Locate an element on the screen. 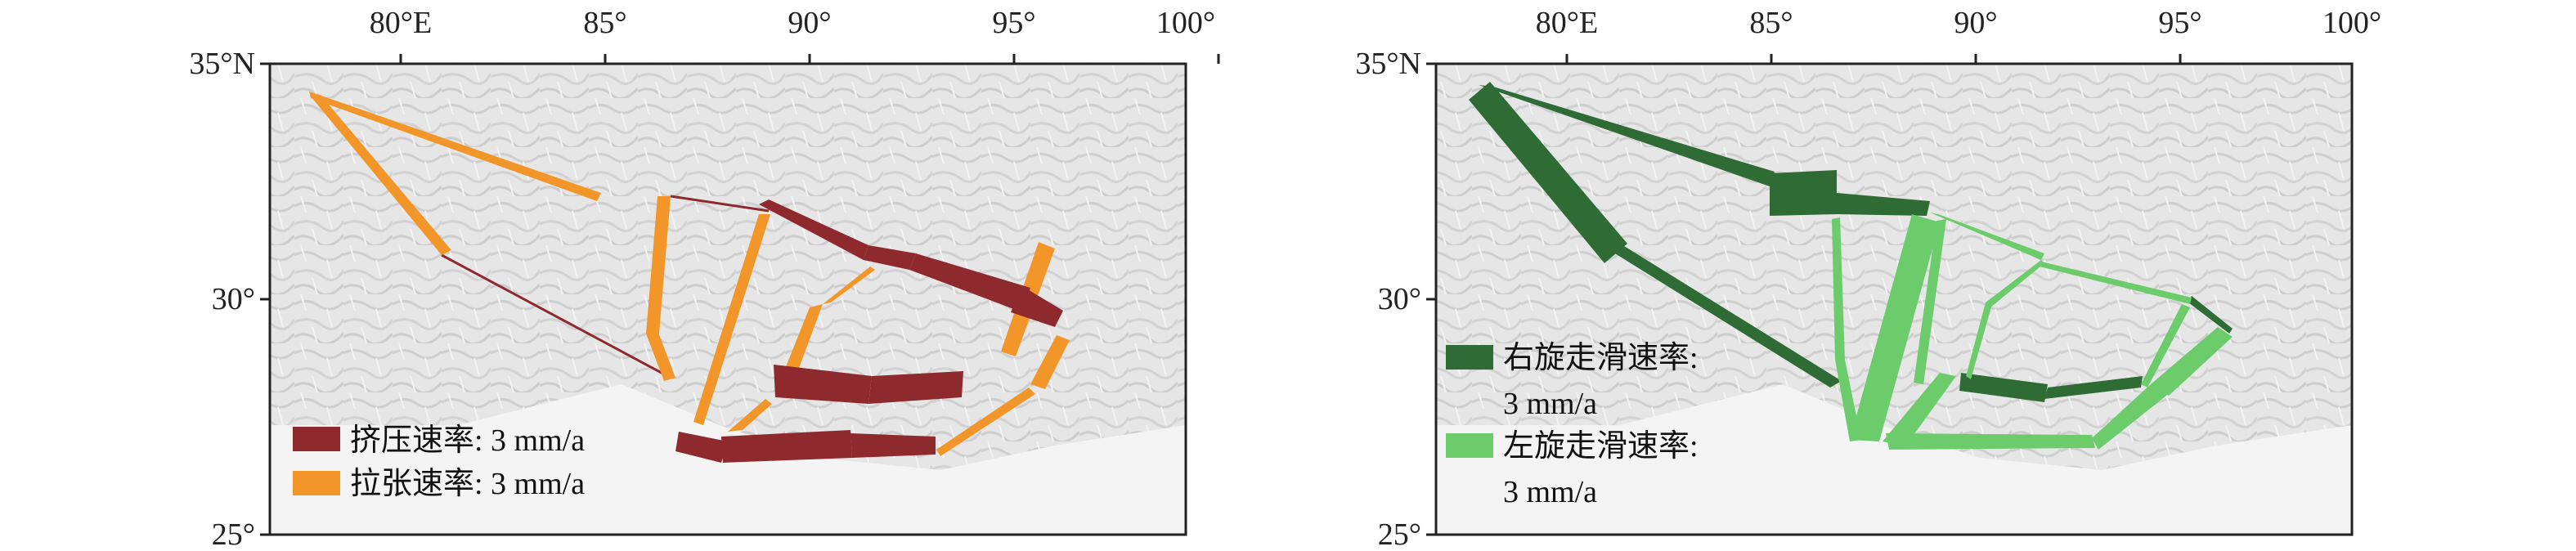 The height and width of the screenshot is (551, 2576). legend-extension-swatch is located at coordinates (316, 483).